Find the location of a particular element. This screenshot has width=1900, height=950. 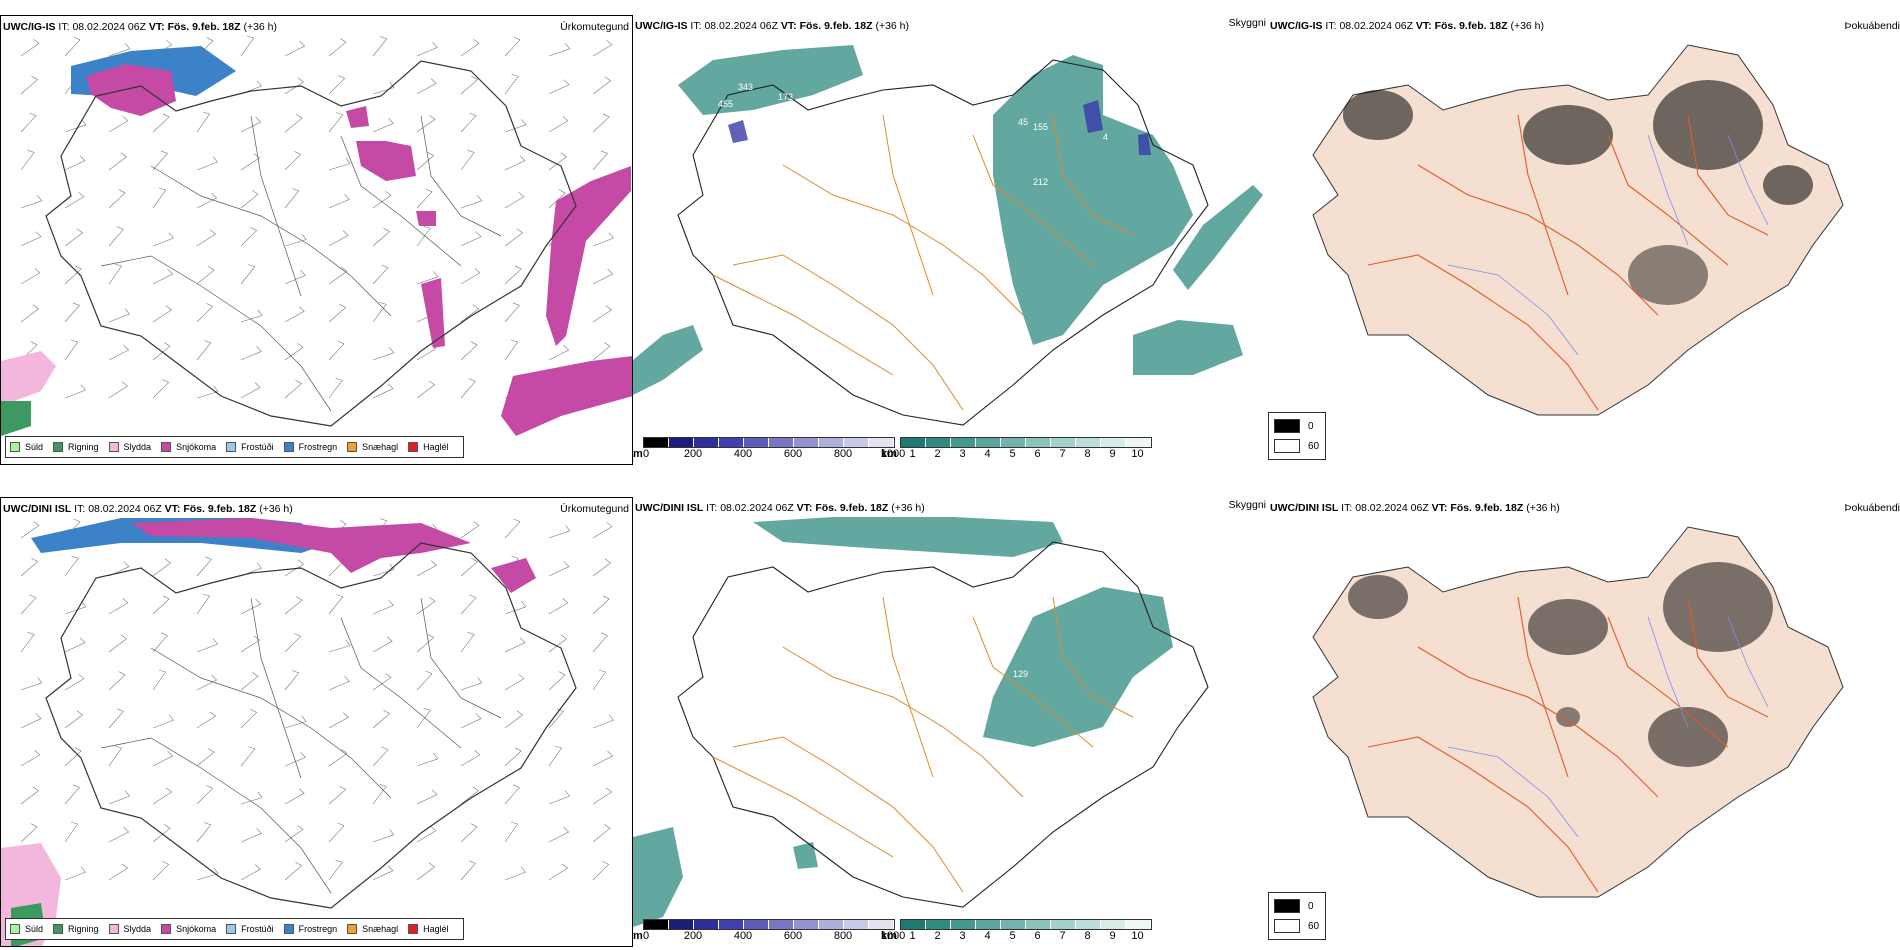

colorbar-tick-label: 1 is located at coordinates (912, 936).